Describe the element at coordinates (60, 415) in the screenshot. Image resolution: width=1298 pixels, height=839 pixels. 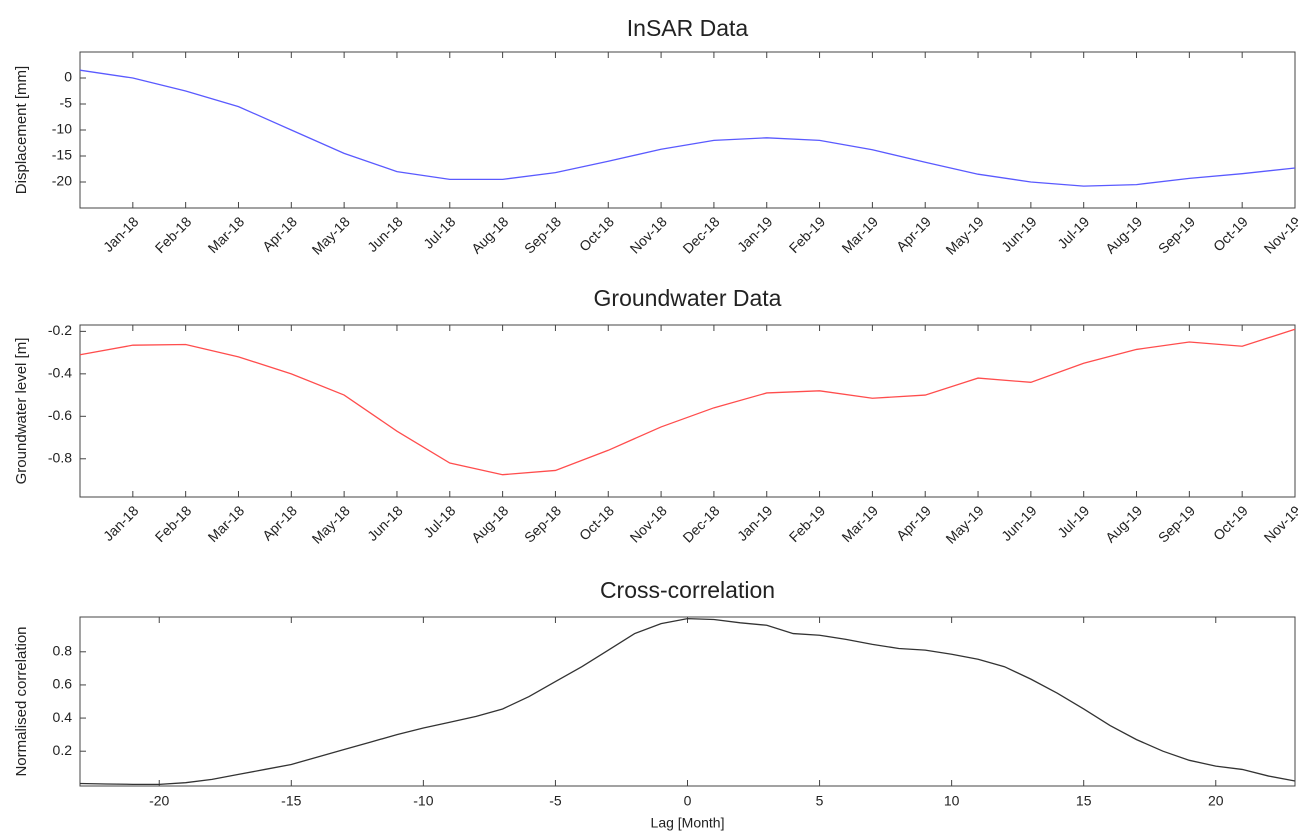
I see `y-tick-label: -0.6` at that location.